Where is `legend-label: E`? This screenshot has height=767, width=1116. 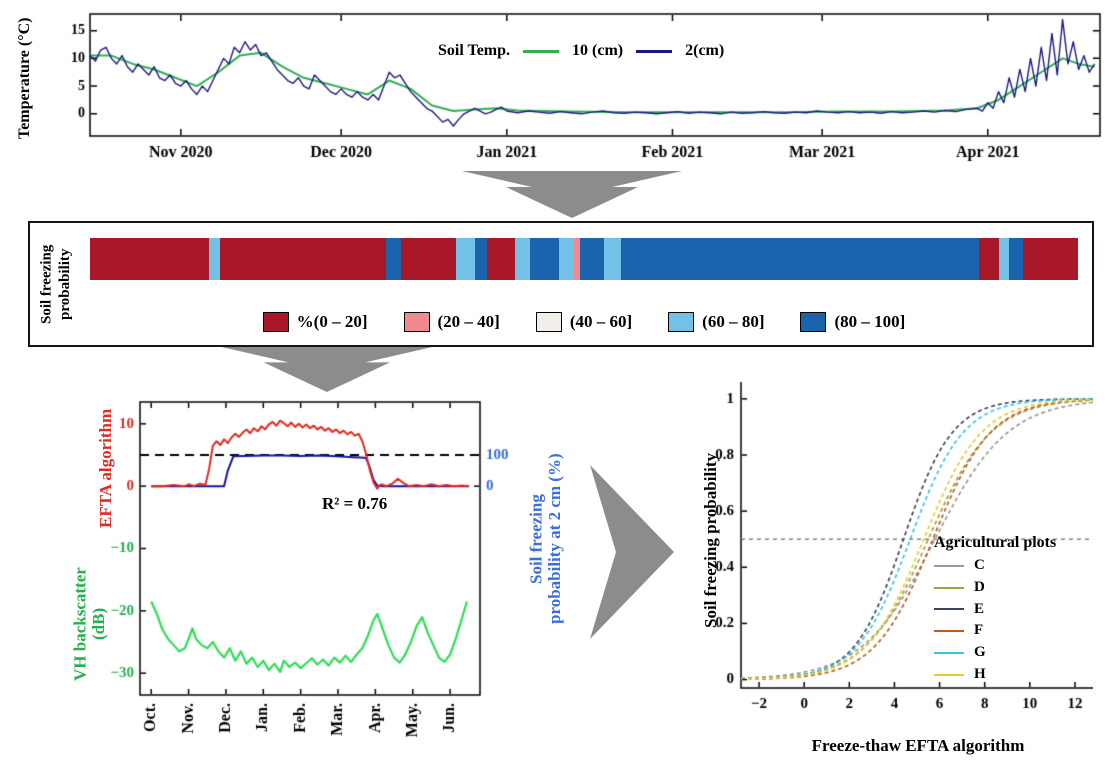 legend-label: E is located at coordinates (979, 608).